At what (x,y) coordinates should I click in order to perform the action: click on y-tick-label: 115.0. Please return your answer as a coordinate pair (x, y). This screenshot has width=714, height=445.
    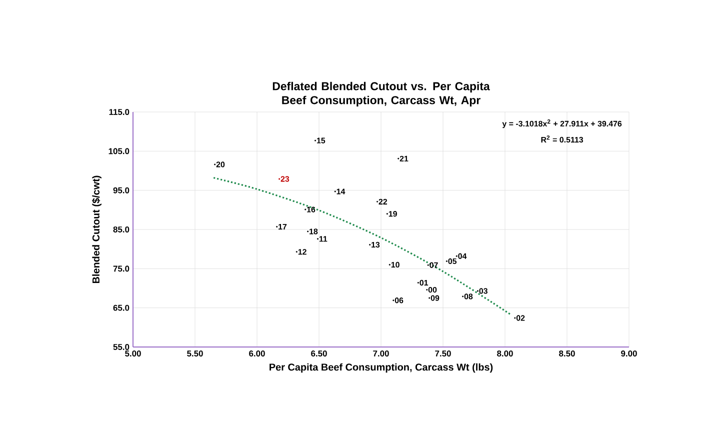
    Looking at the image, I should click on (119, 112).